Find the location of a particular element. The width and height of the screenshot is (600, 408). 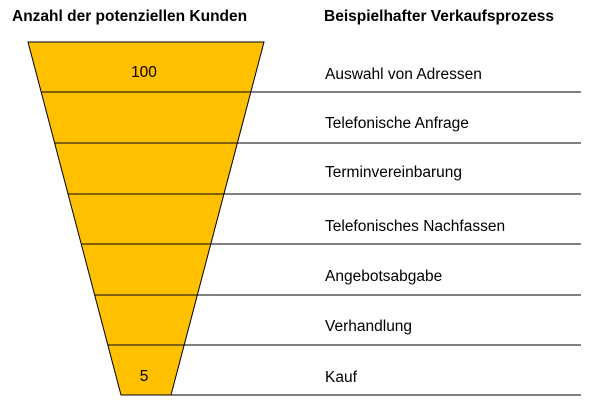

stage-label-4: Telefonisches Nachfassen is located at coordinates (415, 226).